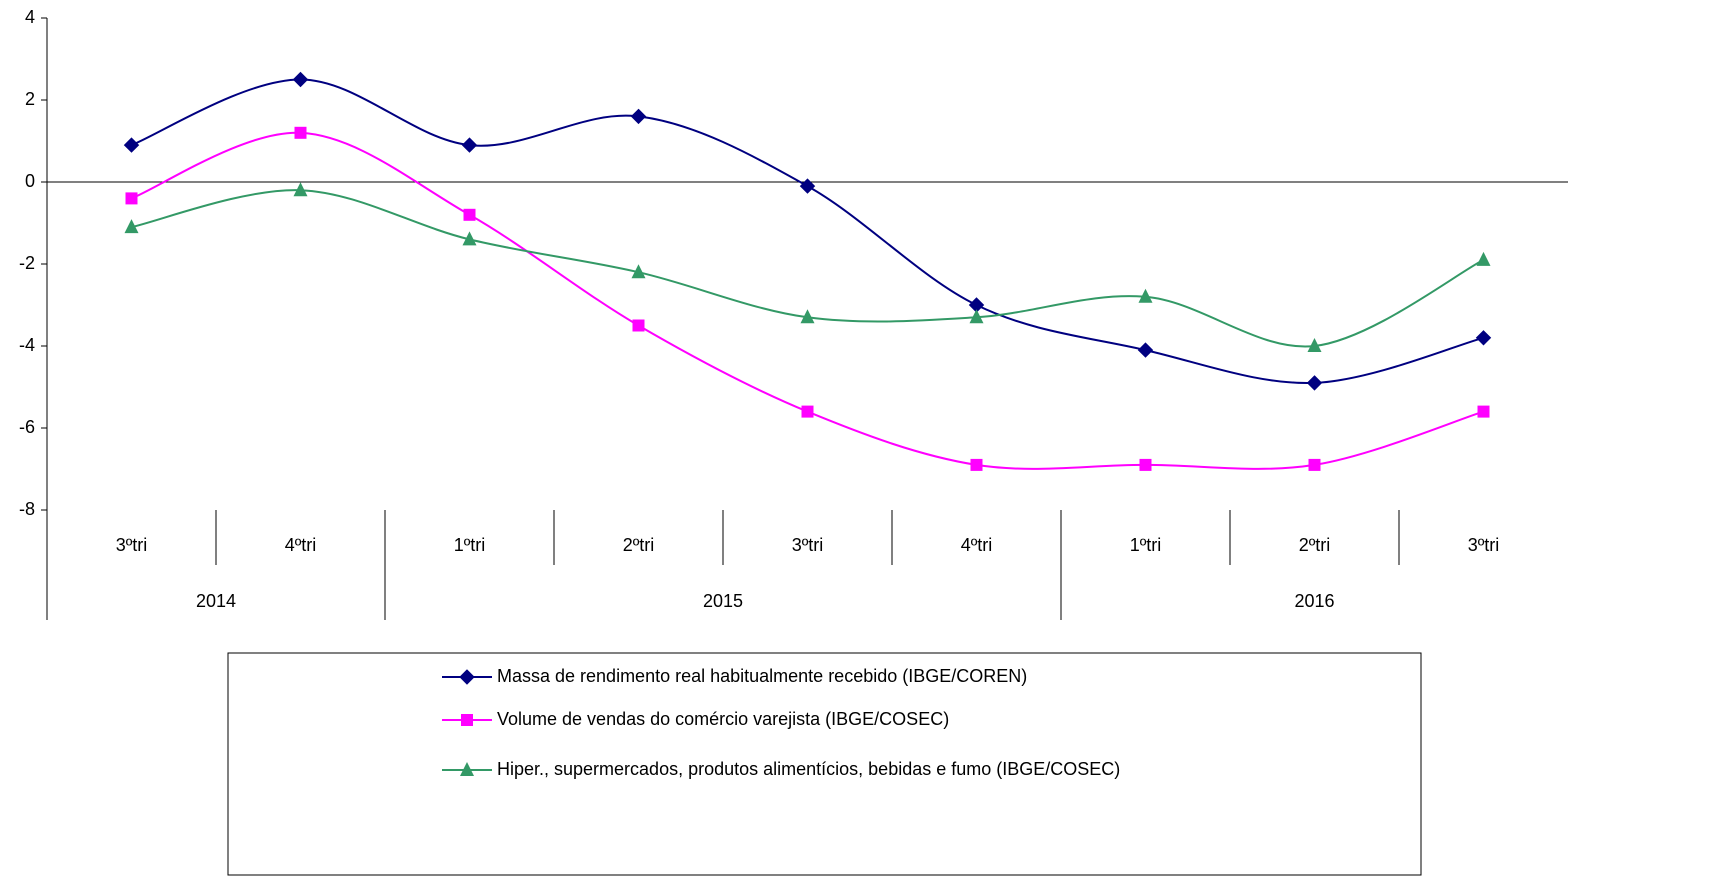  What do you see at coordinates (1314, 601) in the screenshot?
I see `group-label: 2016` at bounding box center [1314, 601].